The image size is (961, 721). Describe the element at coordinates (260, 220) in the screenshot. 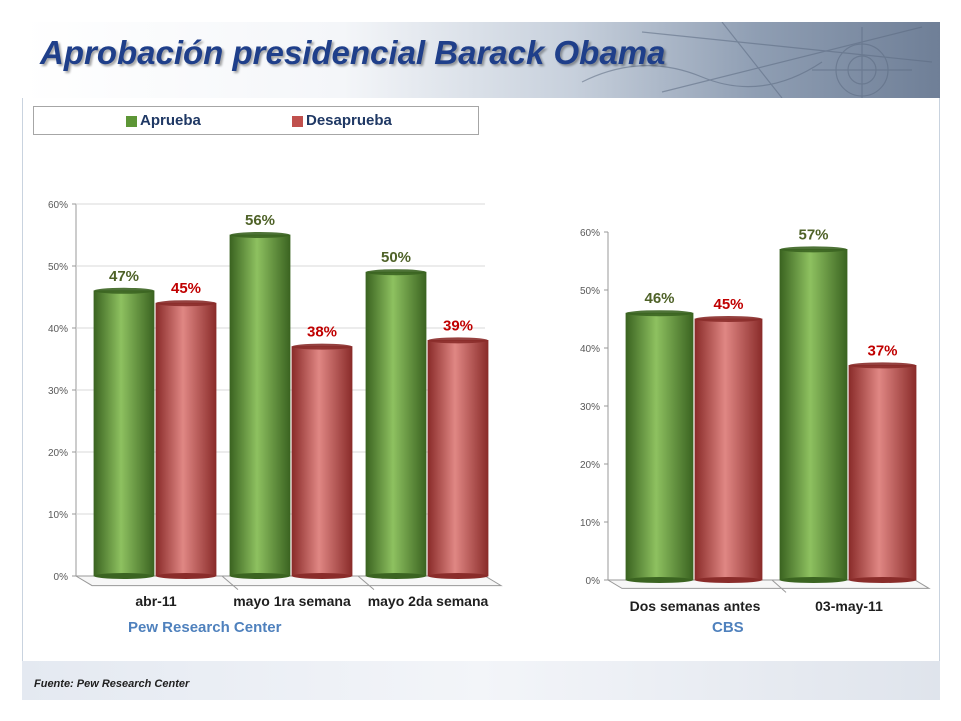

I see `data-label-approve-1: 56%` at that location.